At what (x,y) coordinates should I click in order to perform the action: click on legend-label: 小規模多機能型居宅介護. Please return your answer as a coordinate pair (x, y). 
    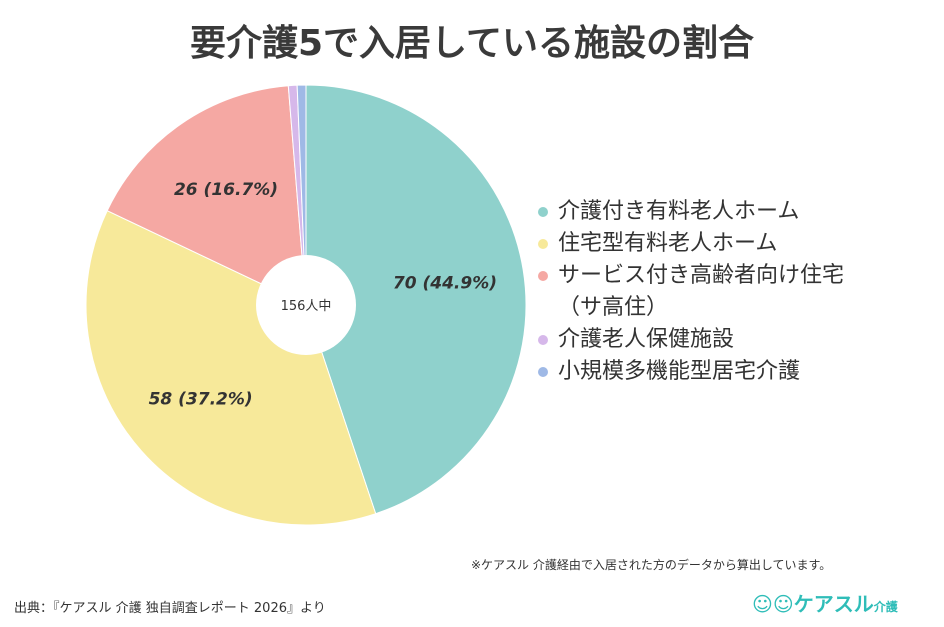
    Looking at the image, I should click on (679, 371).